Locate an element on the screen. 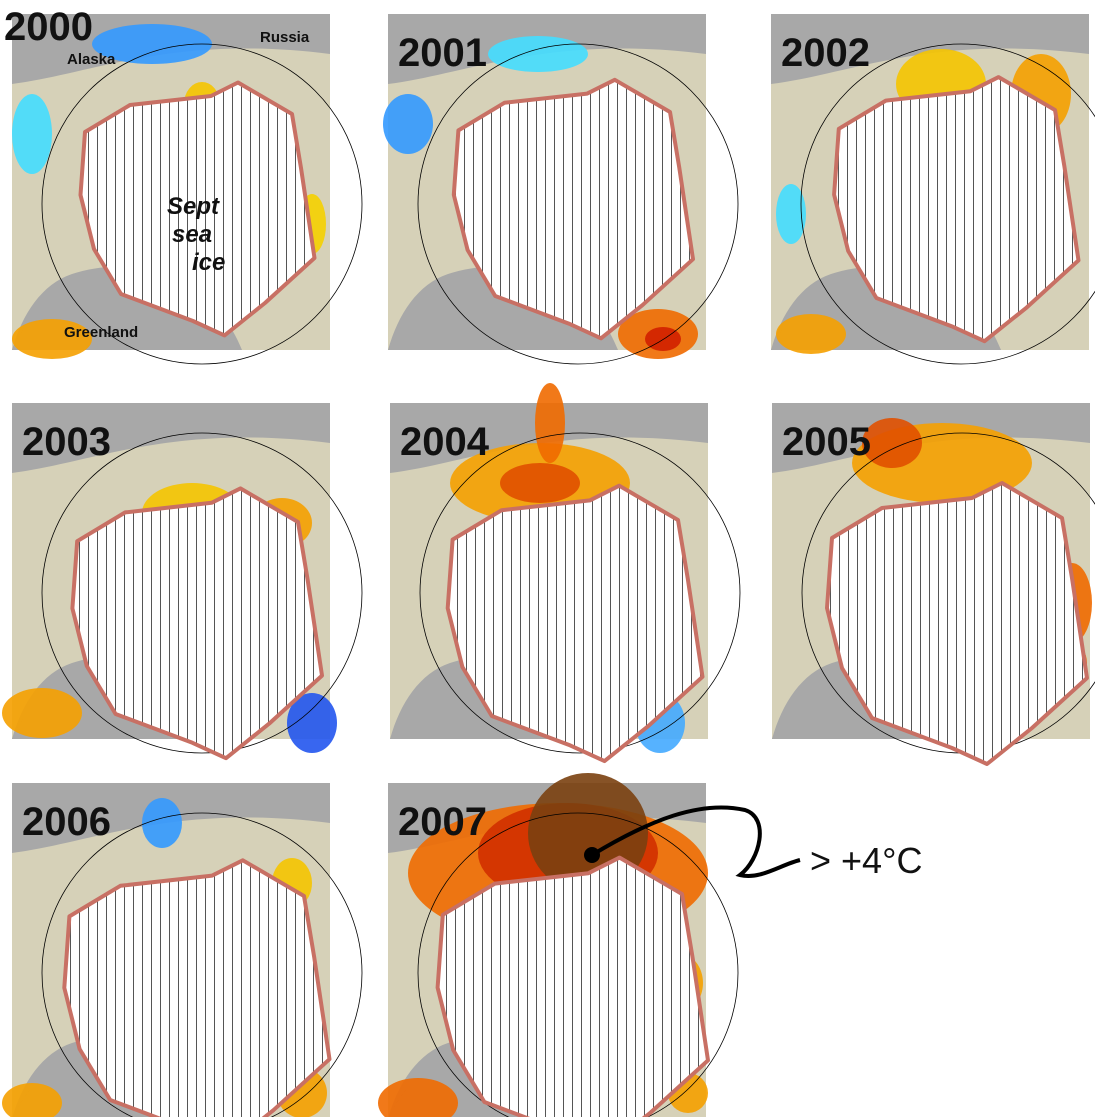 Image resolution: width=1095 pixels, height=1117 pixels. year-label: 2000 is located at coordinates (48, 27).